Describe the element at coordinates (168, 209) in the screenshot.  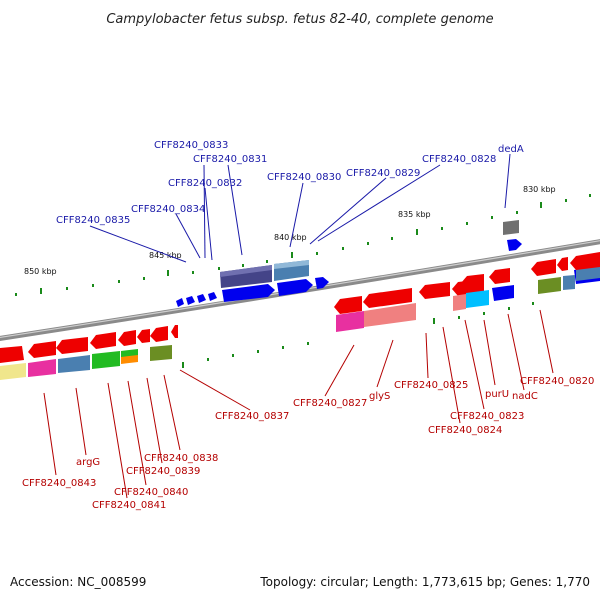
I see `gene-label-cff8240-0834: CFF8240_0834` at that location.